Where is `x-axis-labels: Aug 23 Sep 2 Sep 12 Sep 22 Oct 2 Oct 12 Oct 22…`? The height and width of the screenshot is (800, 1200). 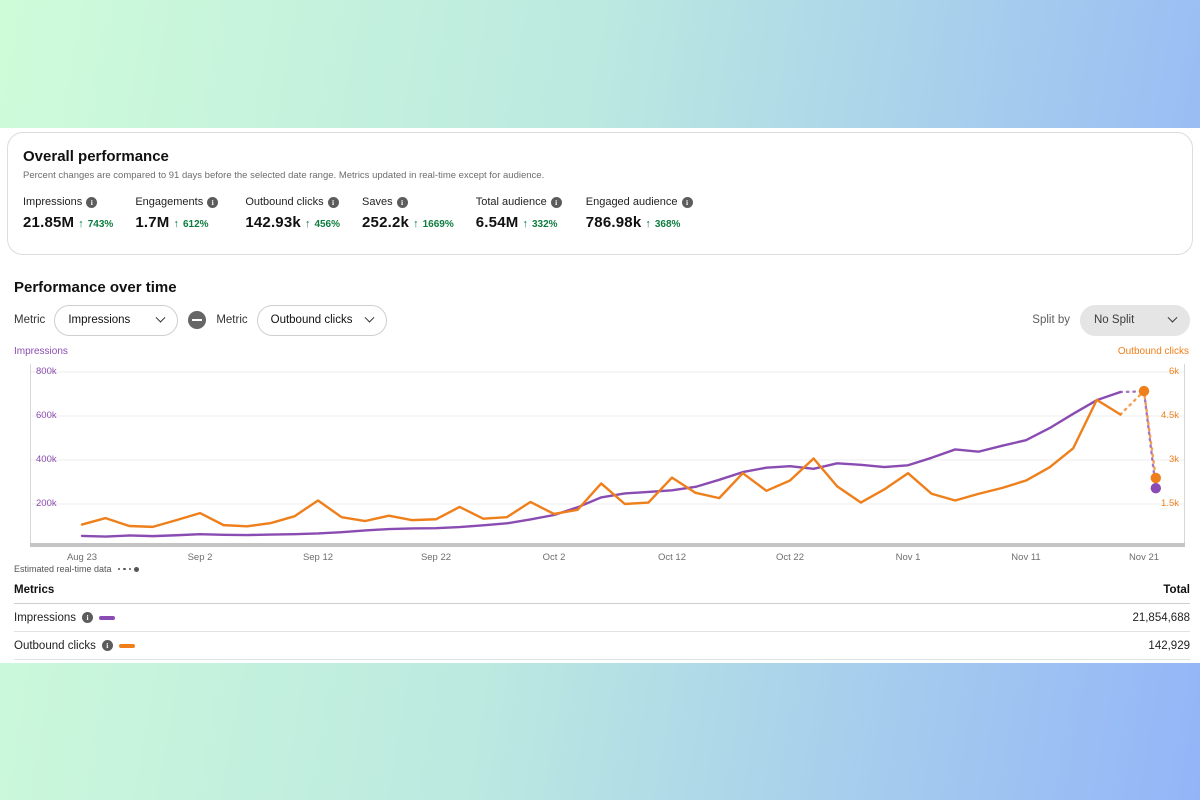
x-axis-labels: Aug 23 Sep 2 Sep 12 Sep 22 Oct 2 Oct 12 Oct 22… is located at coordinates (607, 558).